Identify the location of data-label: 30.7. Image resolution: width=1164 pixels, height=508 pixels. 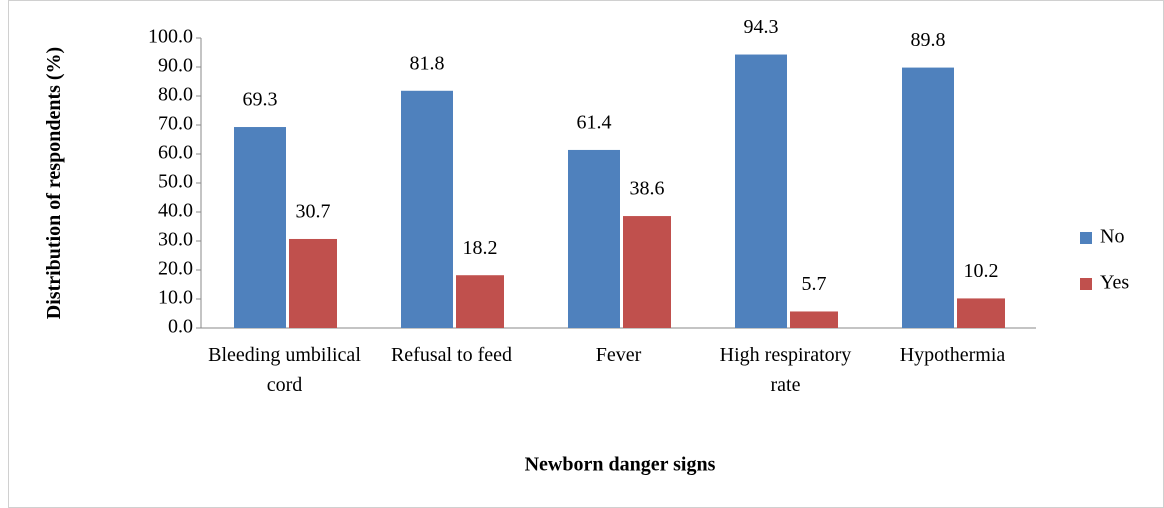
(313, 212).